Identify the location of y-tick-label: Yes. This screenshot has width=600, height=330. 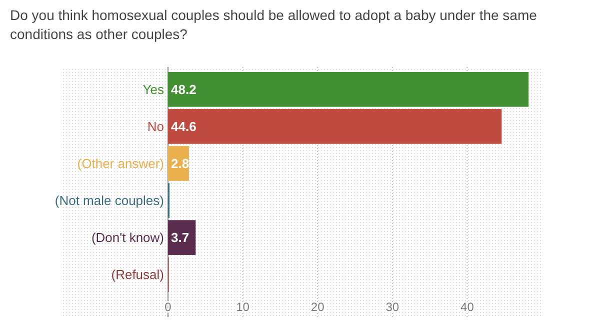
(153, 89).